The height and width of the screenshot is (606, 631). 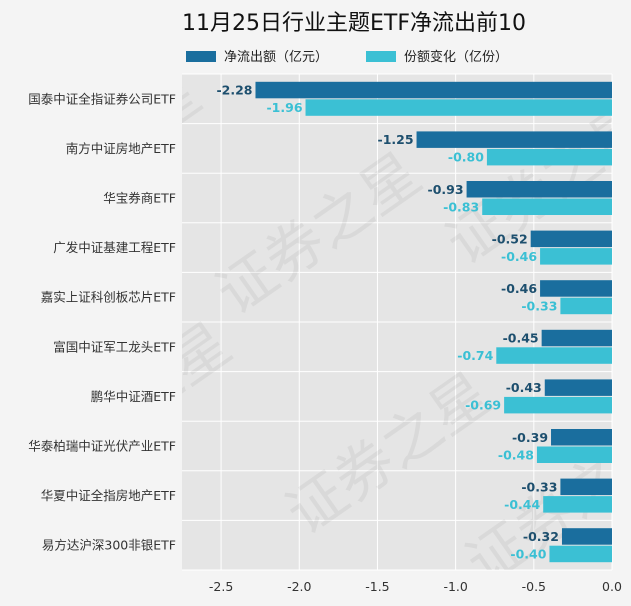 What do you see at coordinates (530, 437) in the screenshot?
I see `data-label: -0.39` at bounding box center [530, 437].